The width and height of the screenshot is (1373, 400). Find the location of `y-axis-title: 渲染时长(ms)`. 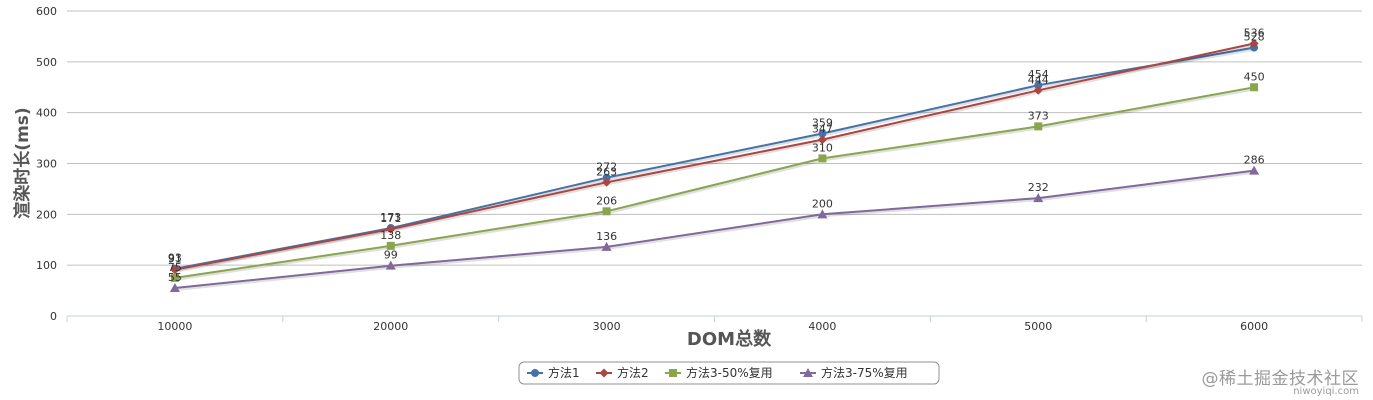

y-axis-title: 渲染时长(ms) is located at coordinates (22, 162).